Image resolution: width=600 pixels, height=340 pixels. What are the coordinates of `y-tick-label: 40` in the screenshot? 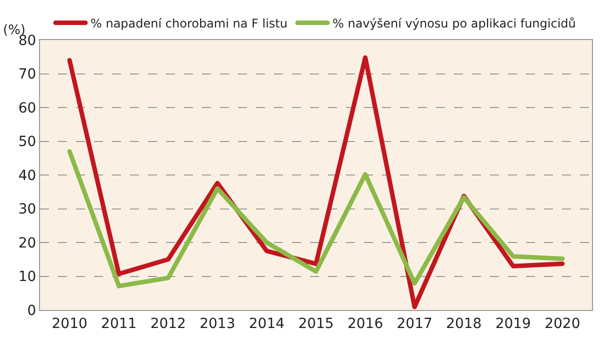 It's located at (27, 176).